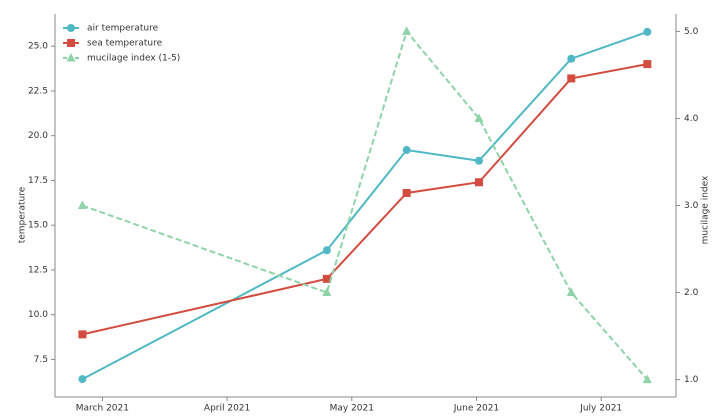 This screenshot has height=416, width=725. What do you see at coordinates (706, 209) in the screenshot?
I see `y2-axis-label: mucilage index` at bounding box center [706, 209].